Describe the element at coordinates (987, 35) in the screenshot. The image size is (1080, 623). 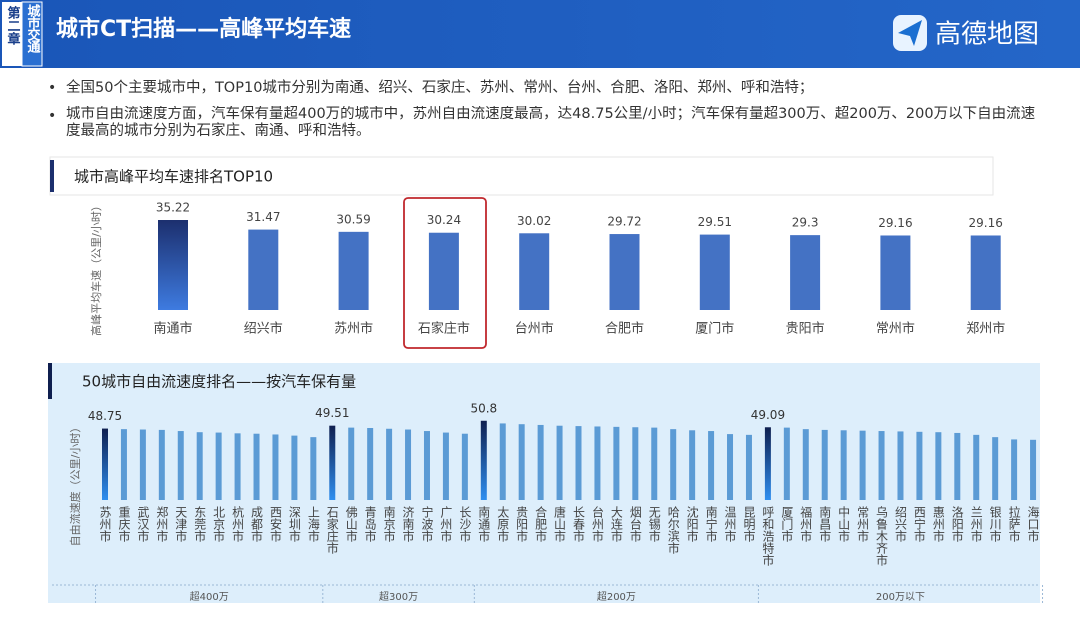
I see `logo-text: 高德地图` at that location.